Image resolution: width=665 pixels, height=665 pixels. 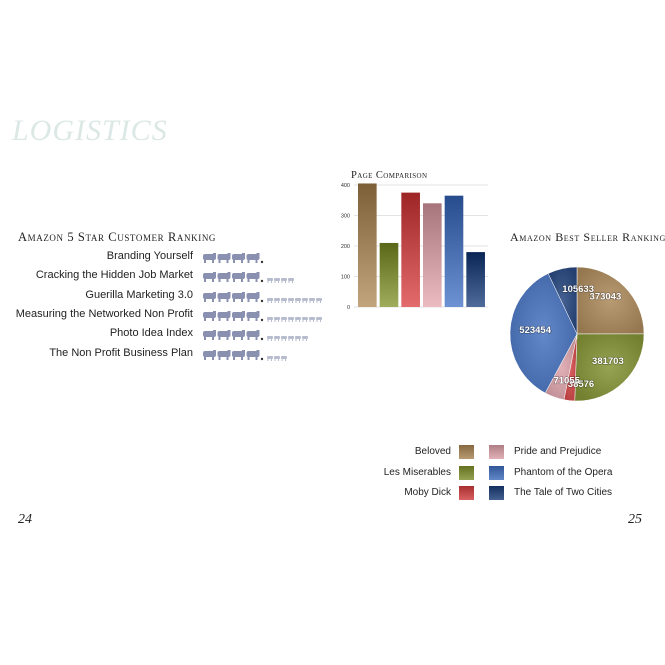 What do you see at coordinates (104, 313) in the screenshot?
I see `book-title: Measuring the Networked Non Profit` at bounding box center [104, 313].